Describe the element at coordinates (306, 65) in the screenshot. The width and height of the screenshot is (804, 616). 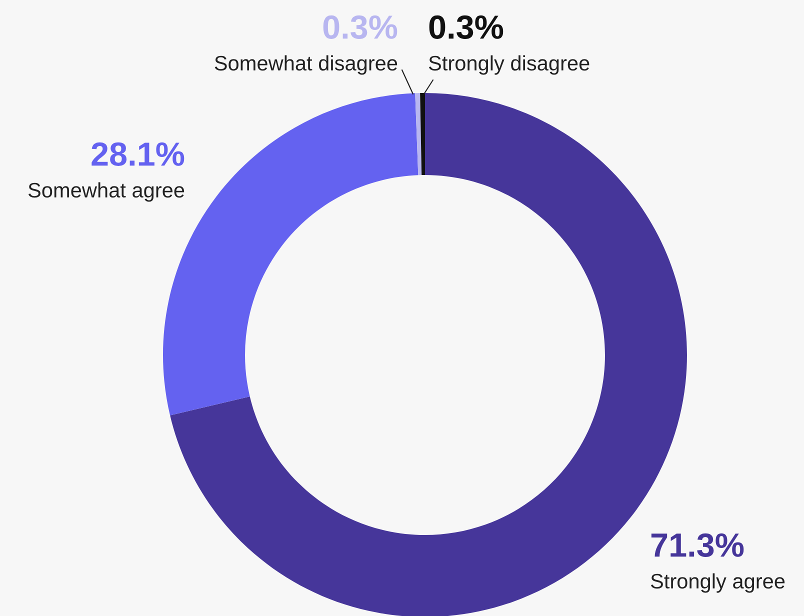
I see `slice-label: Somewhat disagree` at that location.